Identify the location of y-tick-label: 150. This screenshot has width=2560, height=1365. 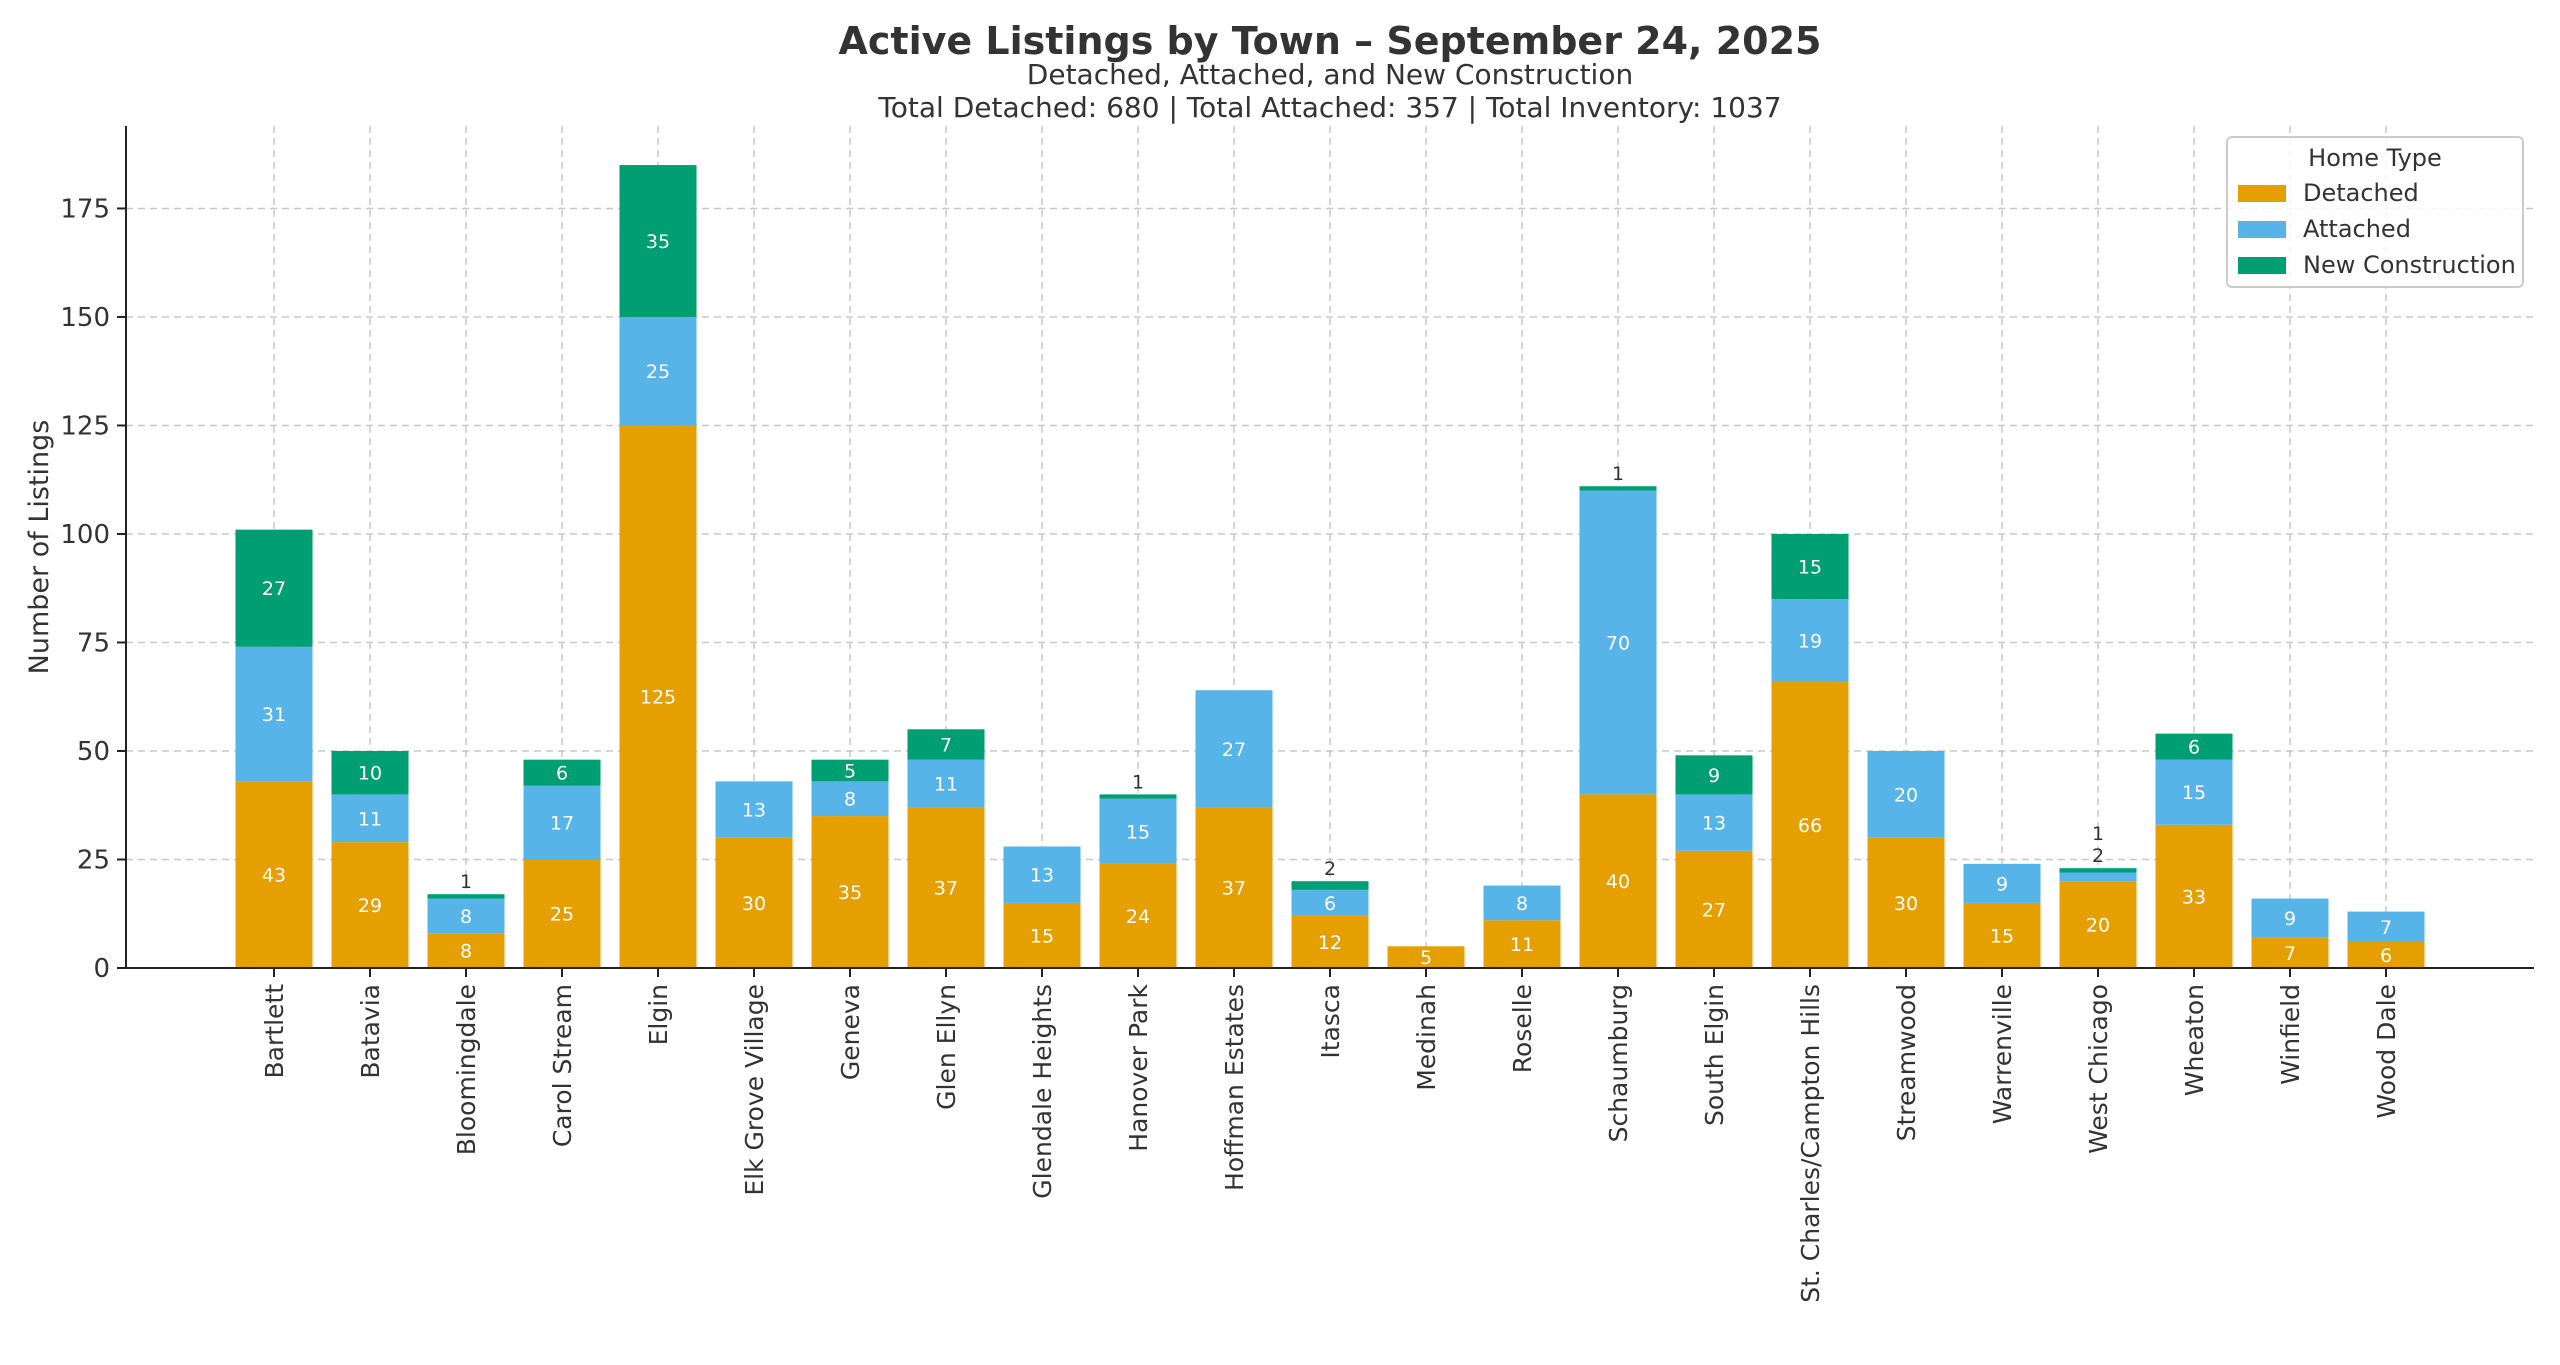
(85, 318).